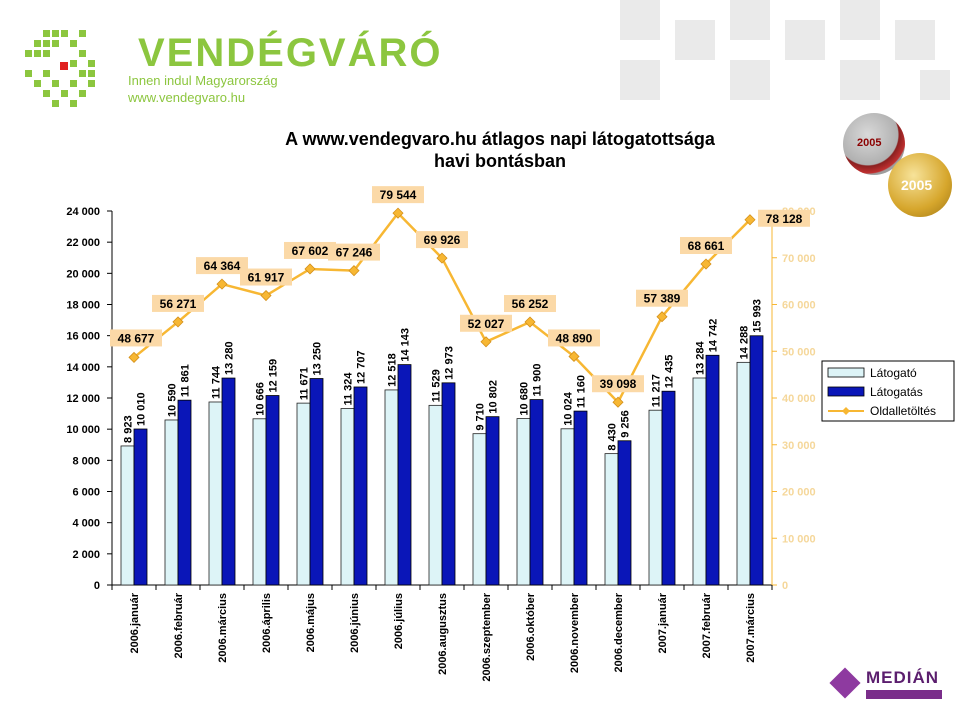  What do you see at coordinates (706, 246) in the screenshot?
I see `data-label-oldalletoltes: 68 661` at bounding box center [706, 246].